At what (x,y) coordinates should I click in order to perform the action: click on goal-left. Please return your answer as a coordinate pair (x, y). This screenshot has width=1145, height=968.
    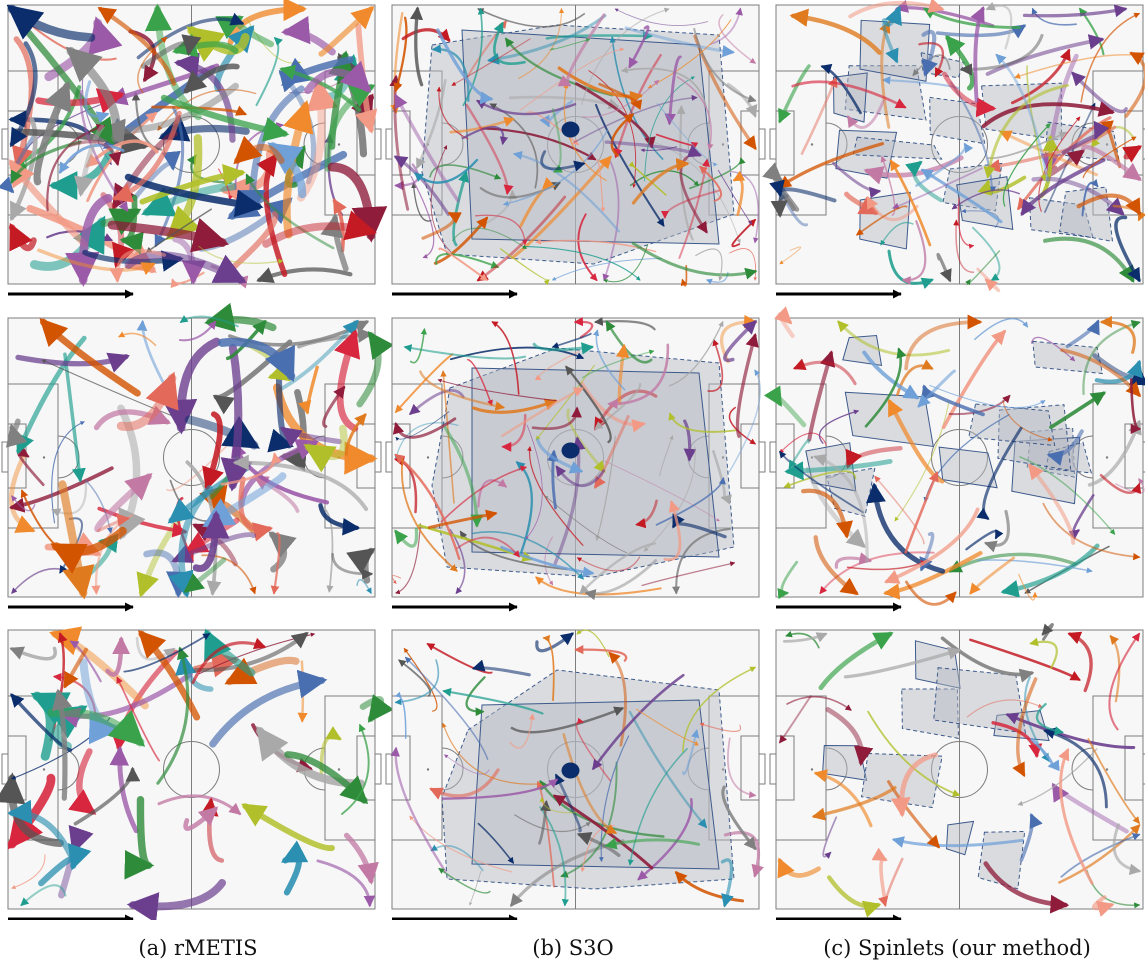
    Looking at the image, I should click on (5, 769).